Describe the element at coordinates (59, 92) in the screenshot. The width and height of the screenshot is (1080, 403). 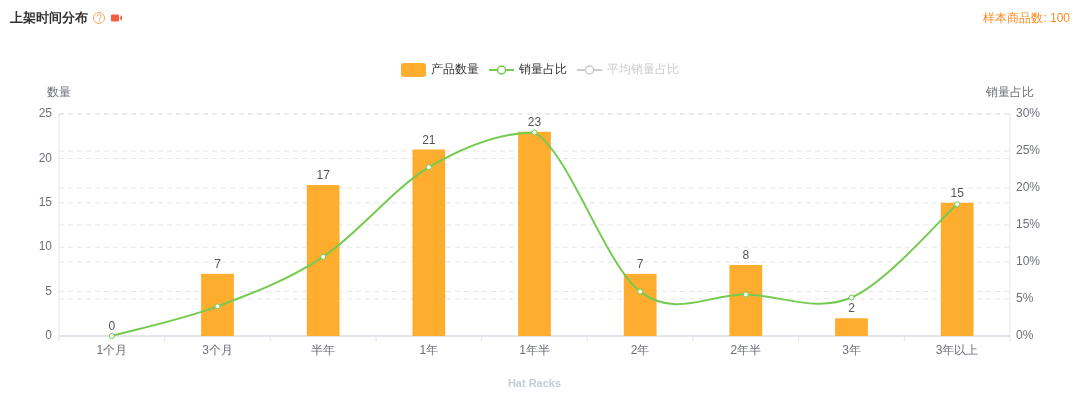
I see `y-axis-title: 数量` at that location.